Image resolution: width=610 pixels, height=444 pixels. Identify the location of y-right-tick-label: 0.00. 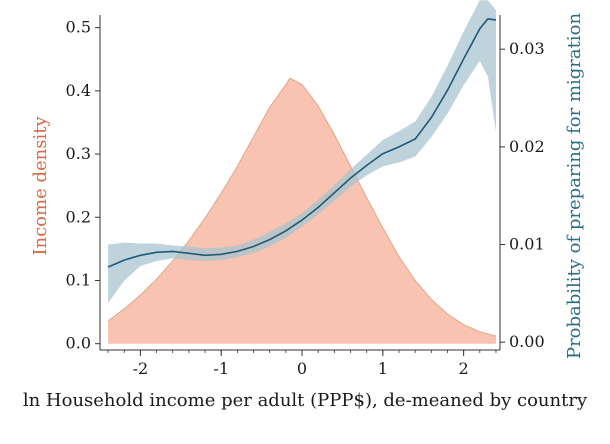
(527, 341).